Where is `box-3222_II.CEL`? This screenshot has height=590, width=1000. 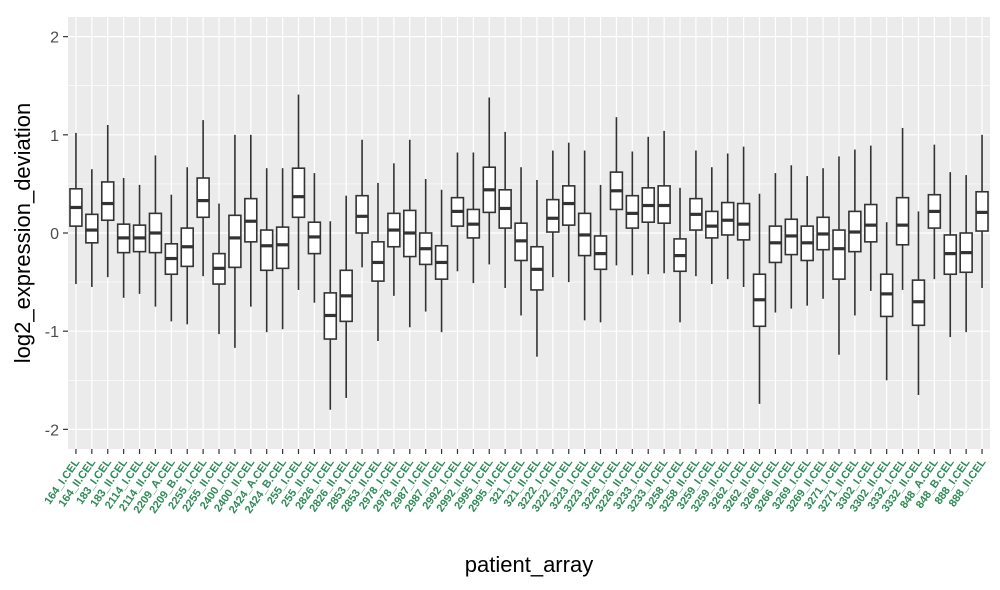 box-3222_II.CEL is located at coordinates (568, 212).